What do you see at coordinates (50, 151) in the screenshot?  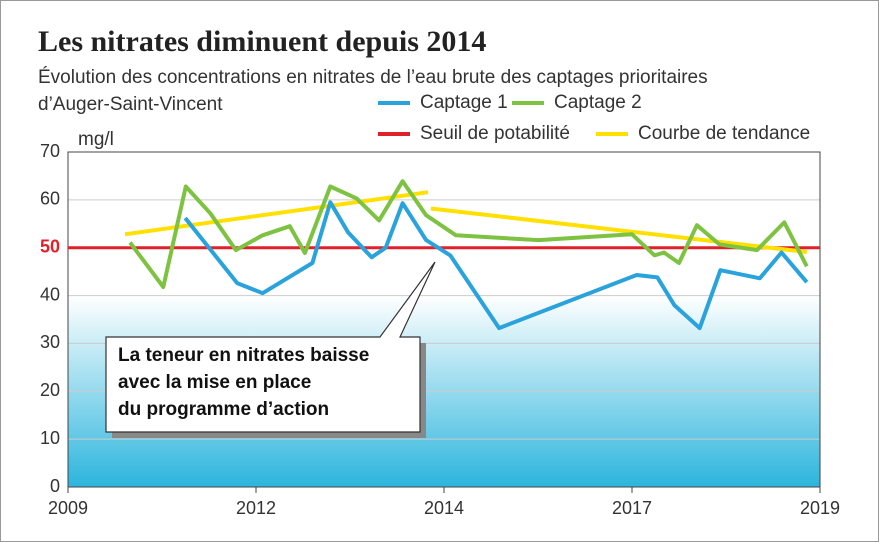 I see `y-tick-label: 70` at bounding box center [50, 151].